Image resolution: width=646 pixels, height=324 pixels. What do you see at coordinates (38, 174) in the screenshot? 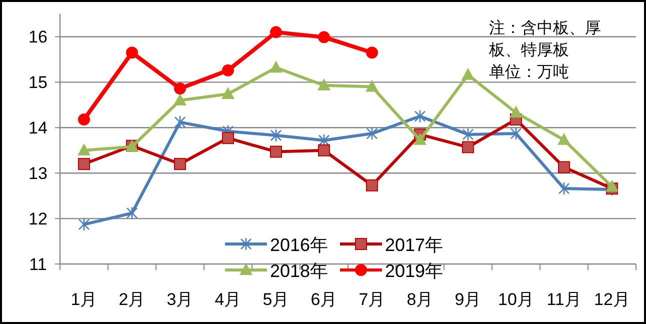
I see `y-tick-label: 13` at bounding box center [38, 174].